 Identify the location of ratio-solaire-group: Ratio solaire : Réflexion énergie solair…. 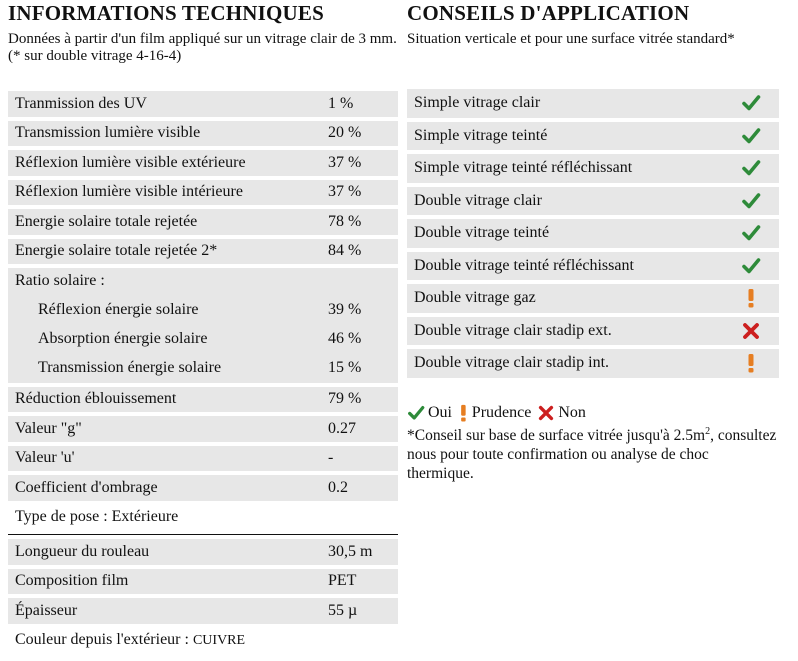
(203, 325).